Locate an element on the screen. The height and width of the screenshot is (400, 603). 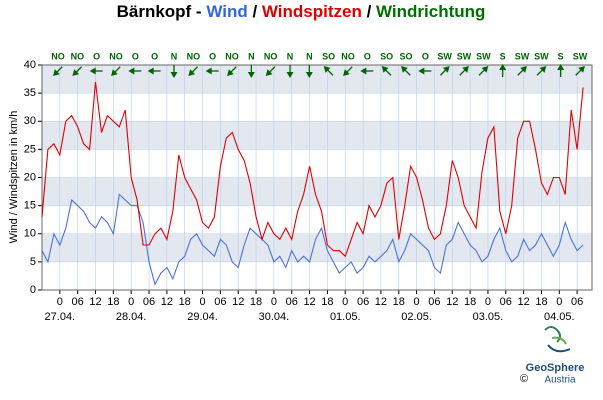
day-label: 03.05. is located at coordinates (488, 317).